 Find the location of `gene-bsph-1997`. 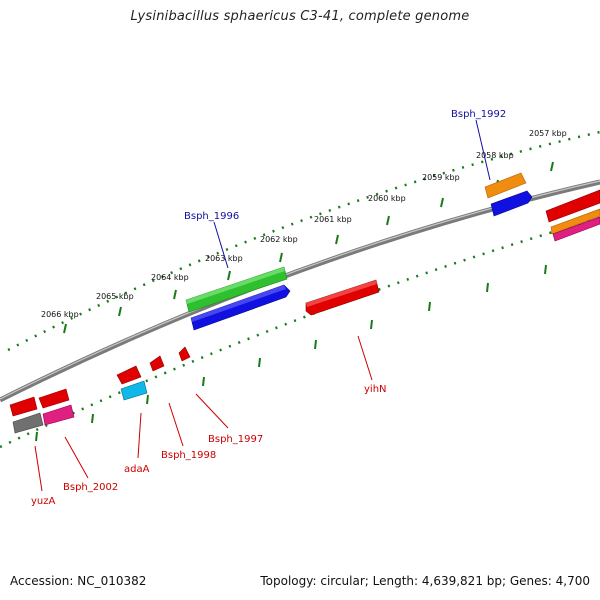

gene-bsph-1997 is located at coordinates (184, 354).